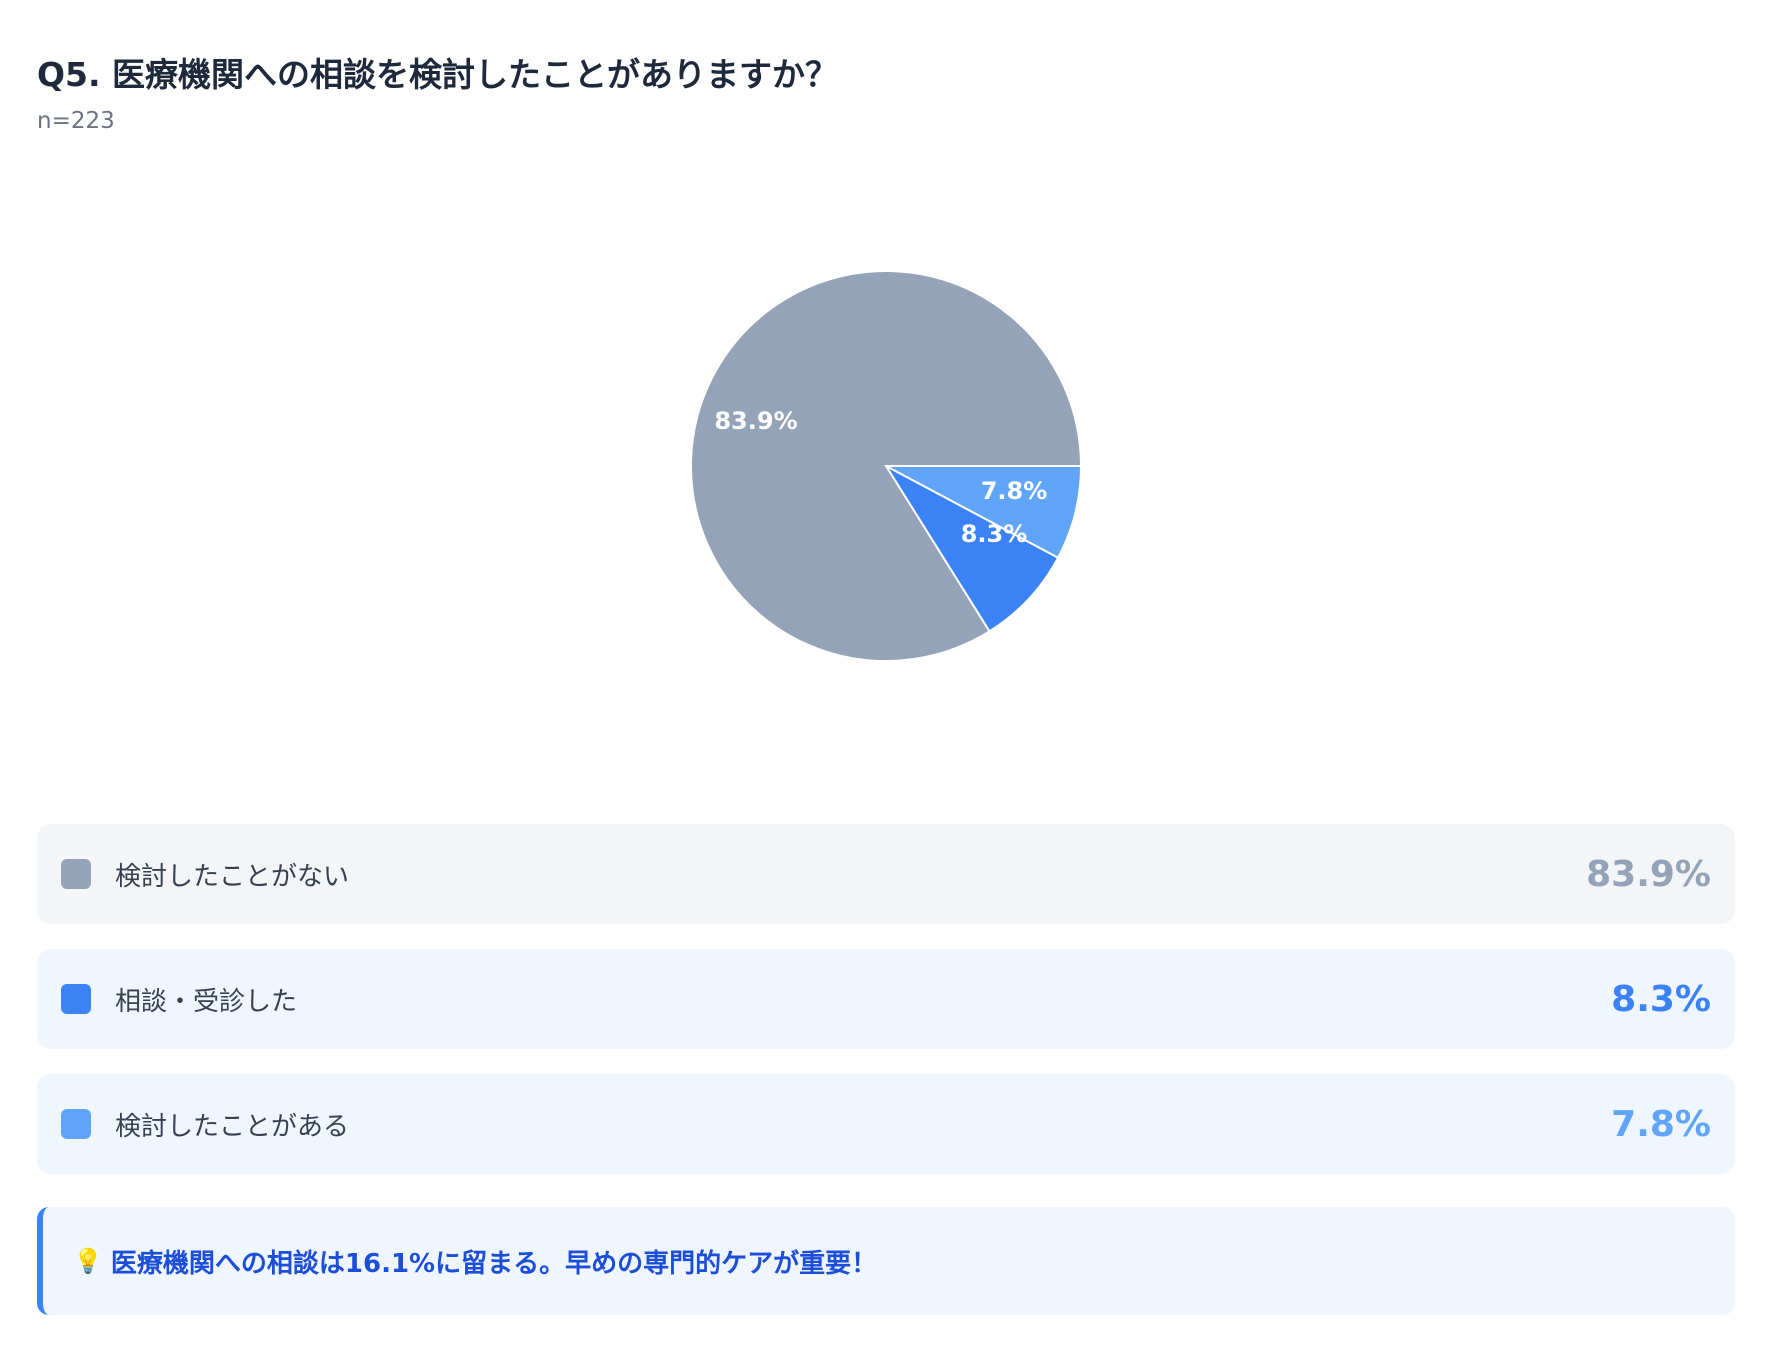 The image size is (1766, 1350). Describe the element at coordinates (232, 1126) in the screenshot. I see `legend-label: 検討したことがある` at that location.